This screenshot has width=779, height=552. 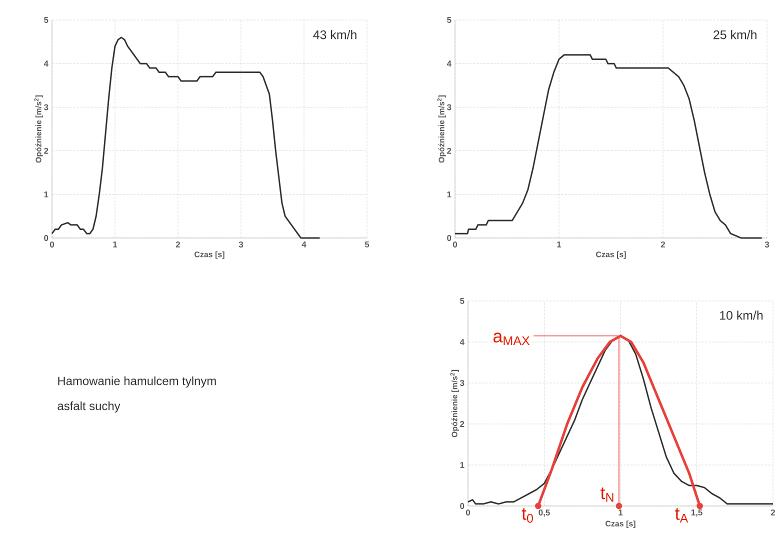 What do you see at coordinates (735, 35) in the screenshot?
I see `text: 25 km/h` at bounding box center [735, 35].